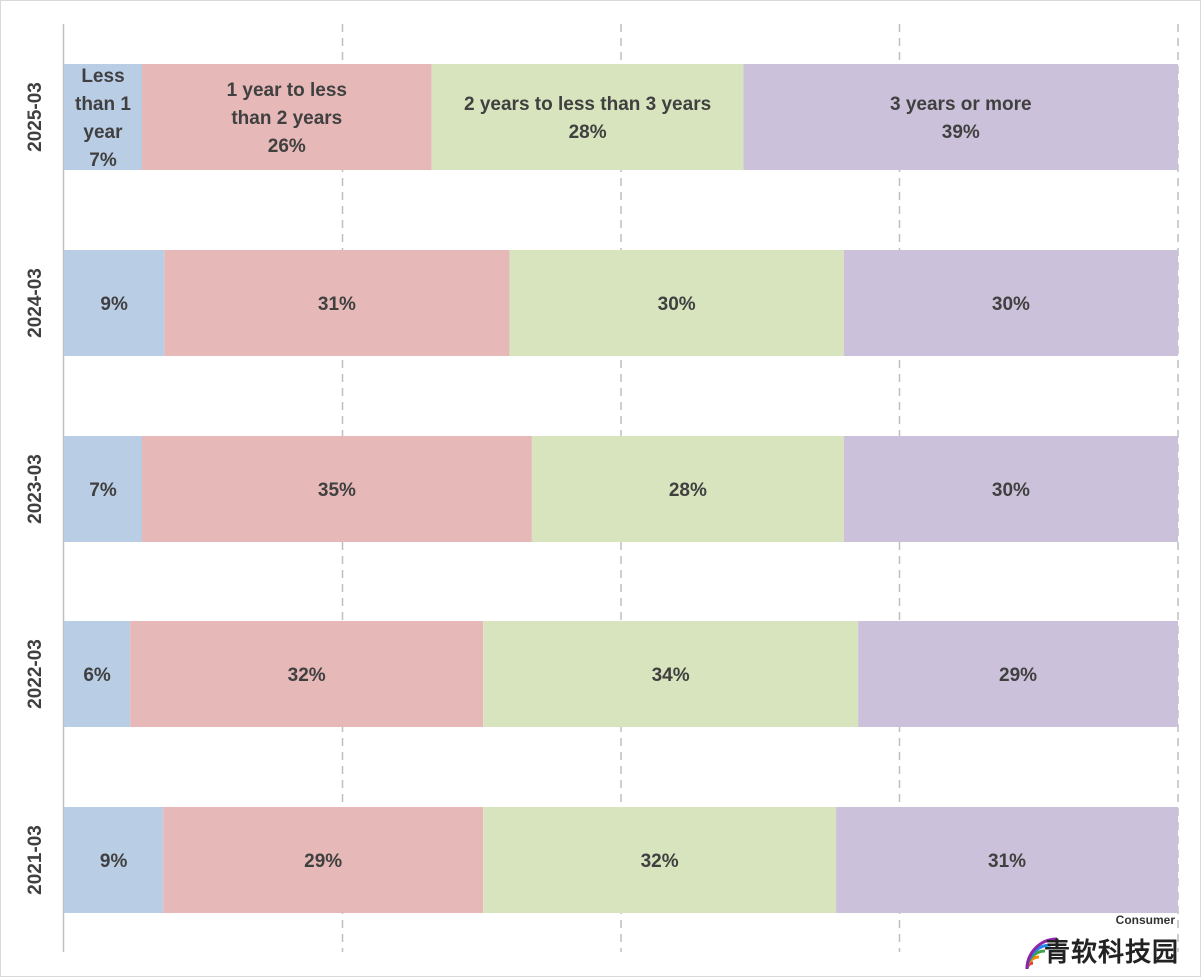 Image resolution: width=1201 pixels, height=977 pixels. What do you see at coordinates (35, 303) in the screenshot?
I see `category-label-2024-03: 2024-03` at bounding box center [35, 303].